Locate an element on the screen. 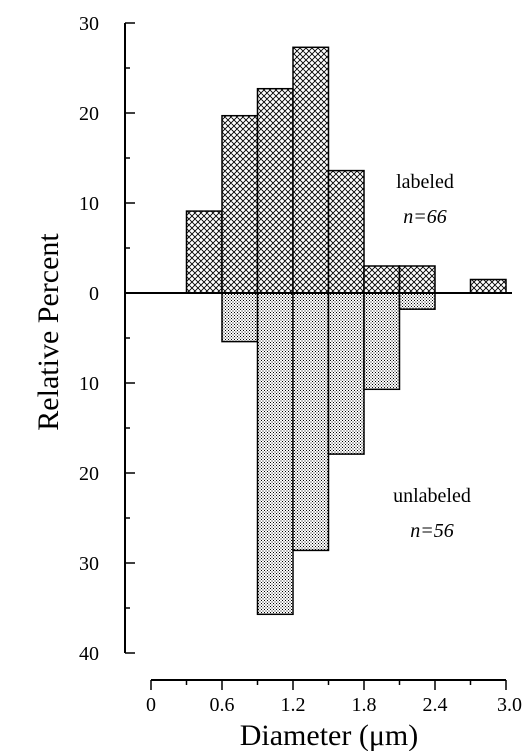 The image size is (526, 751). unlabeled-bar-1.2 is located at coordinates (311, 422).